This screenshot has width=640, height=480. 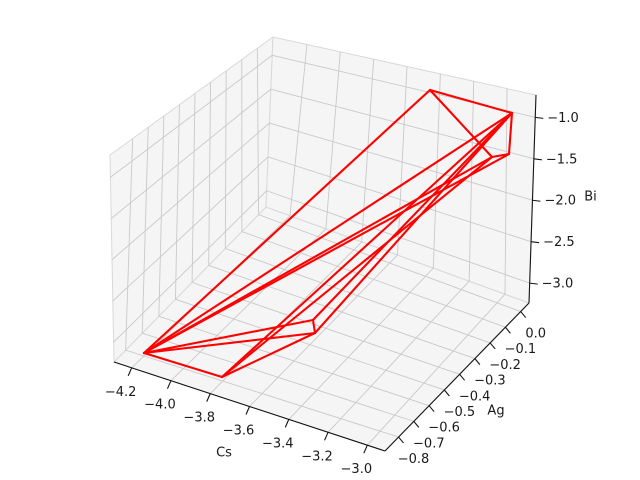 What do you see at coordinates (563, 118) in the screenshot?
I see `z-tick-label: −1.0` at bounding box center [563, 118].